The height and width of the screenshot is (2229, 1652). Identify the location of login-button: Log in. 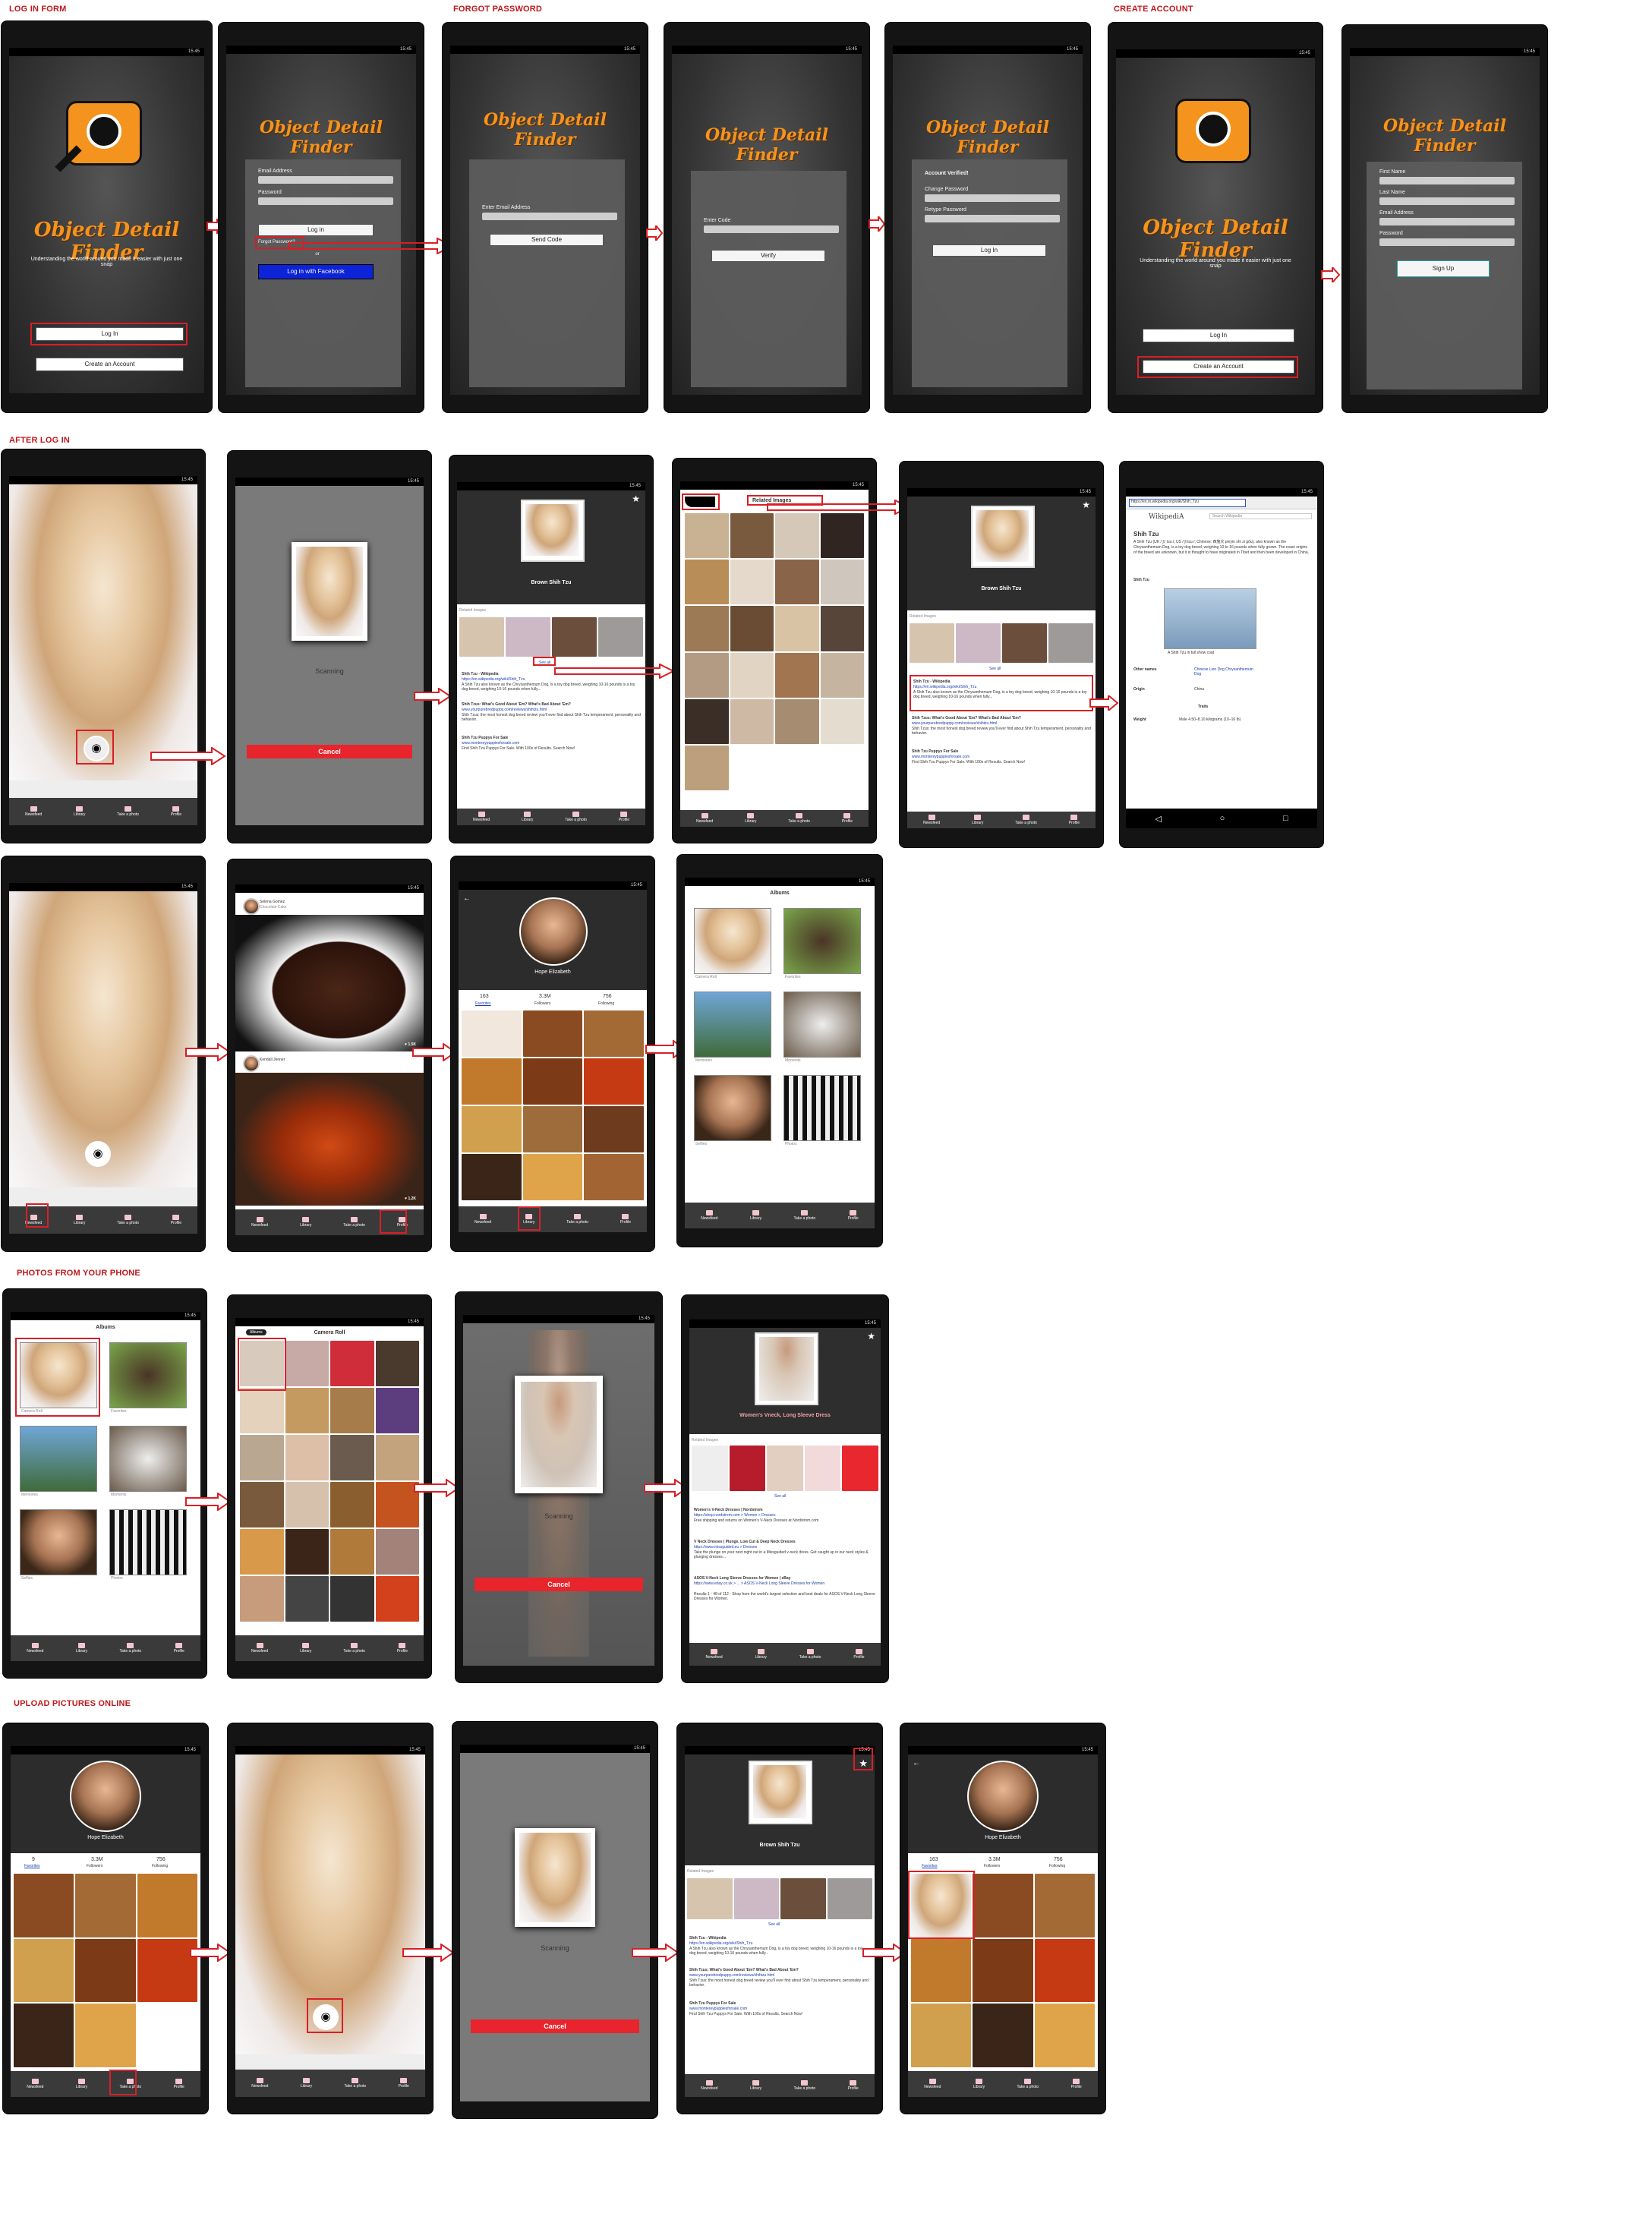
(316, 230).